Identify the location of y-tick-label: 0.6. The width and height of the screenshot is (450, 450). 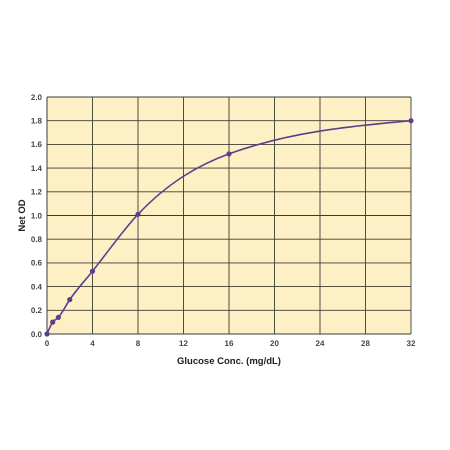
(36, 263).